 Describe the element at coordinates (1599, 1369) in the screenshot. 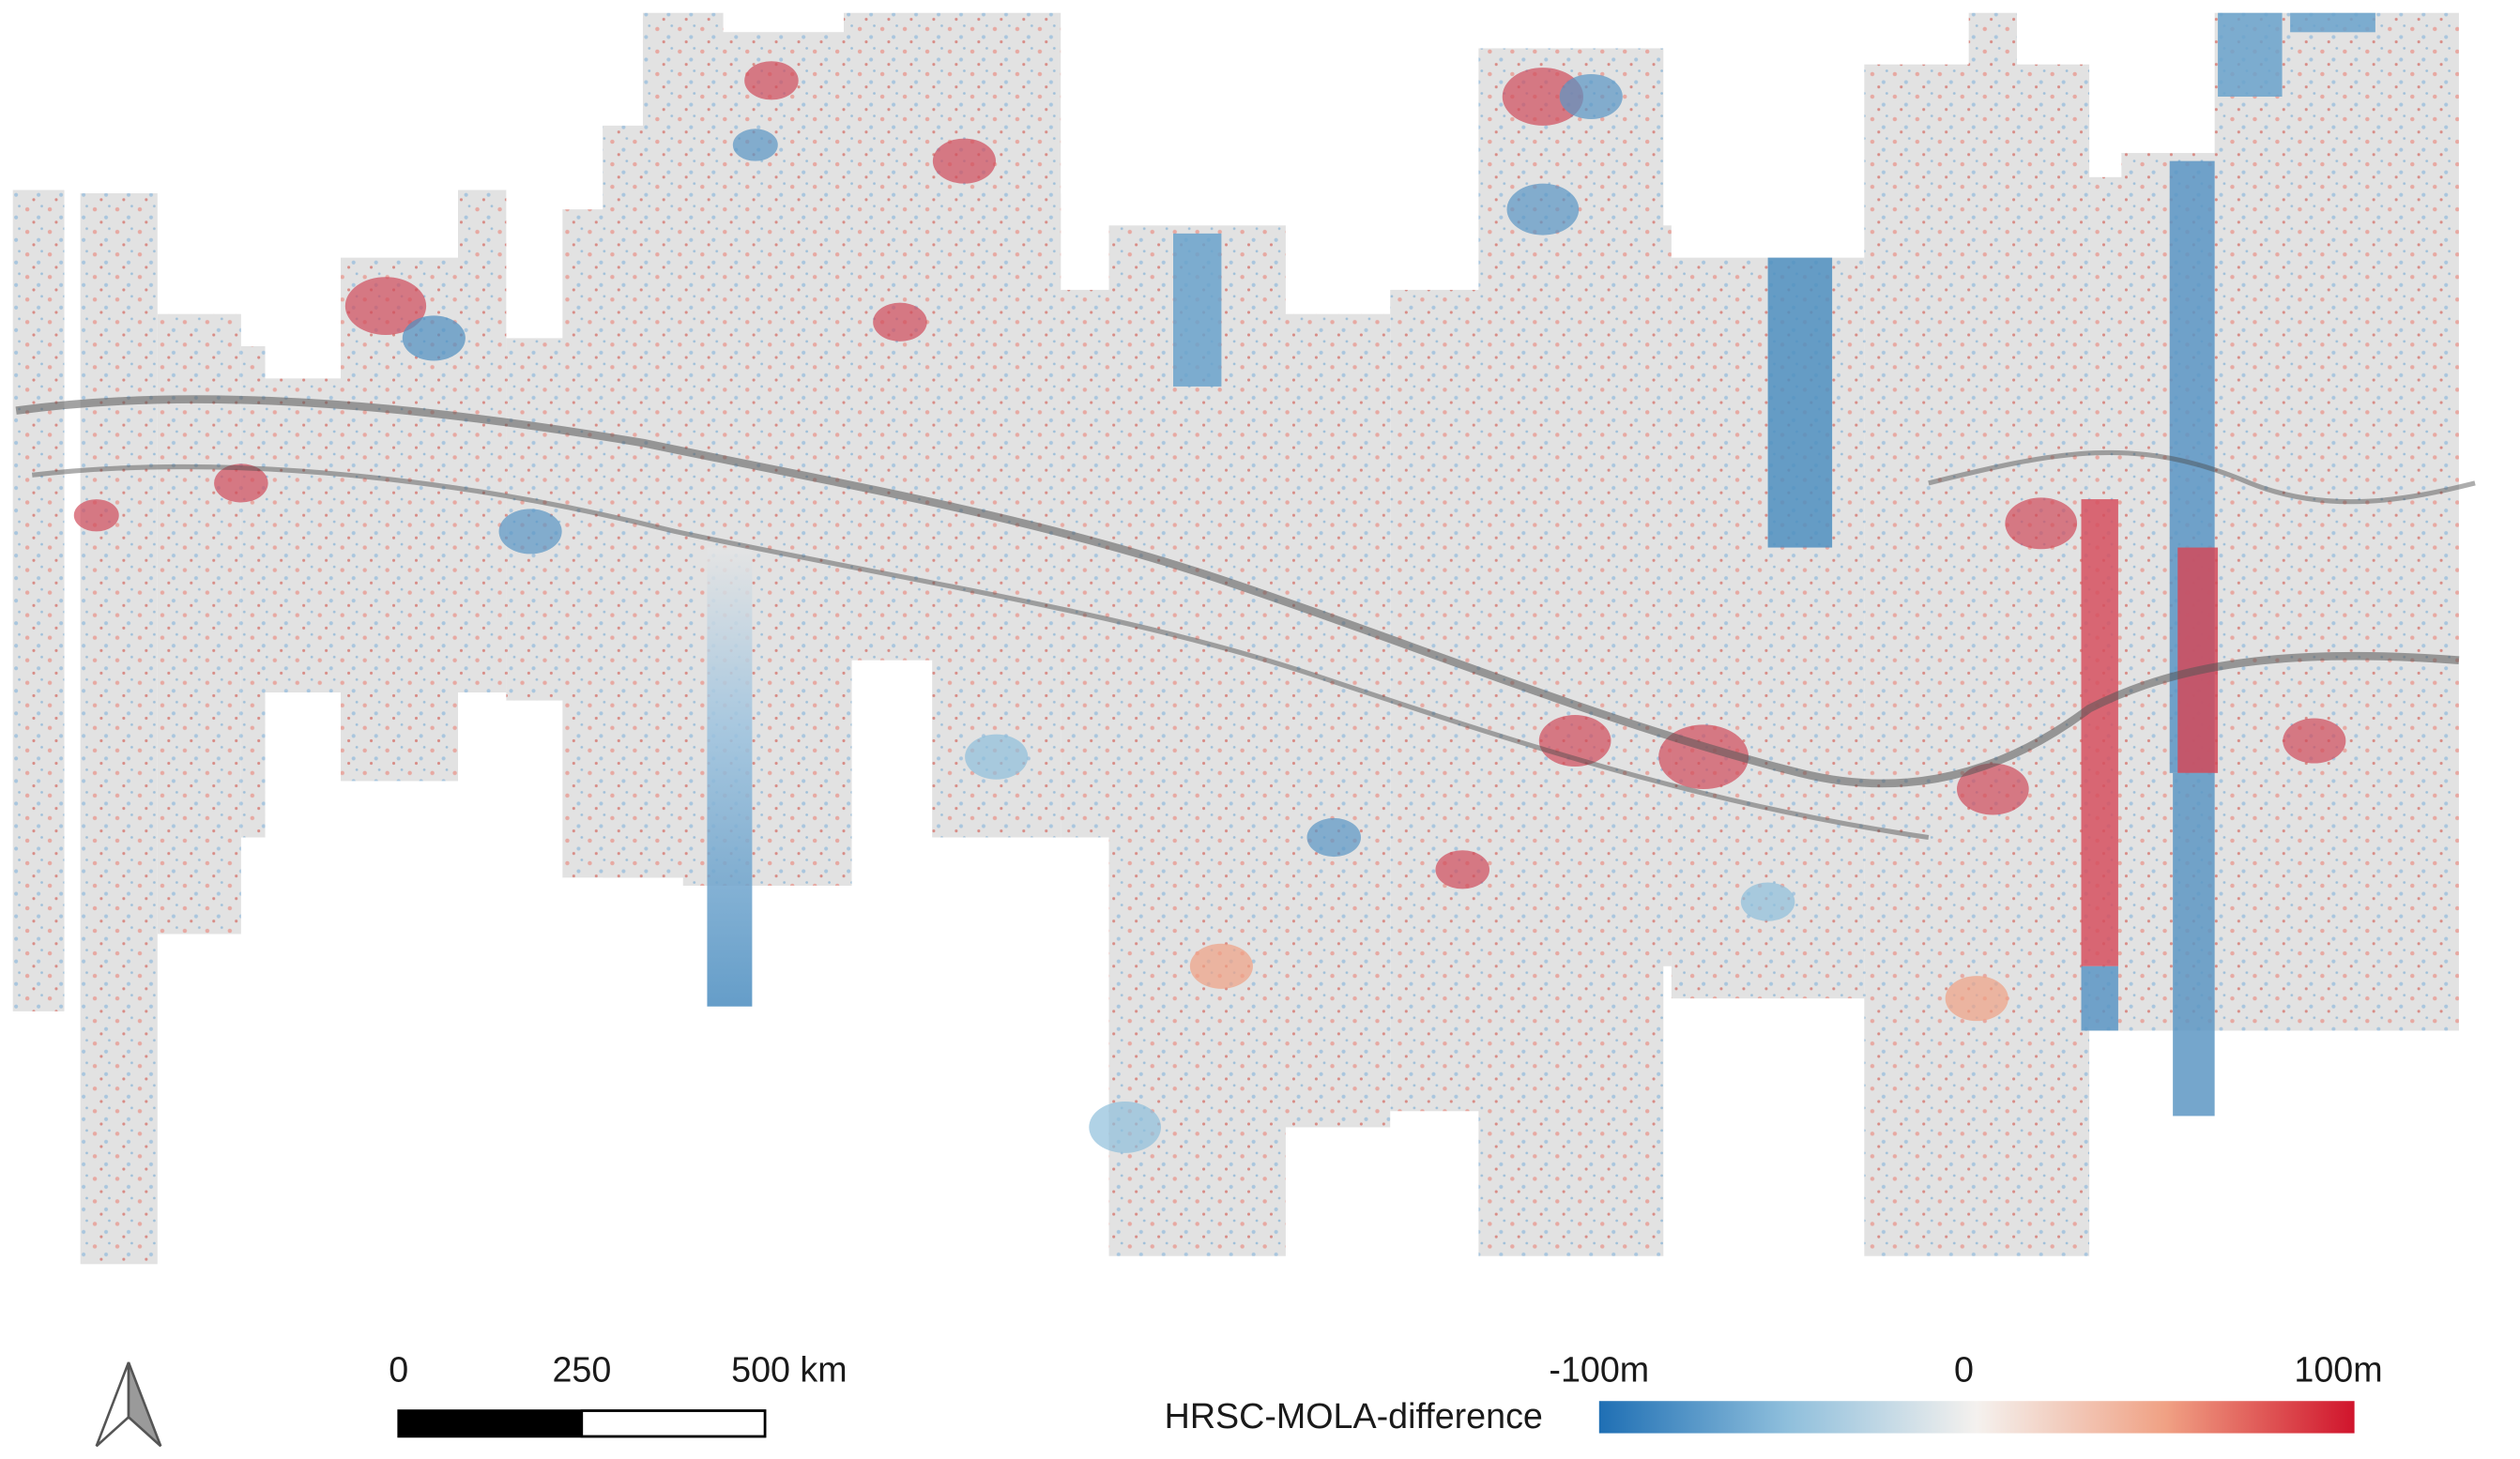

I see `colorbar-label: -100m` at that location.